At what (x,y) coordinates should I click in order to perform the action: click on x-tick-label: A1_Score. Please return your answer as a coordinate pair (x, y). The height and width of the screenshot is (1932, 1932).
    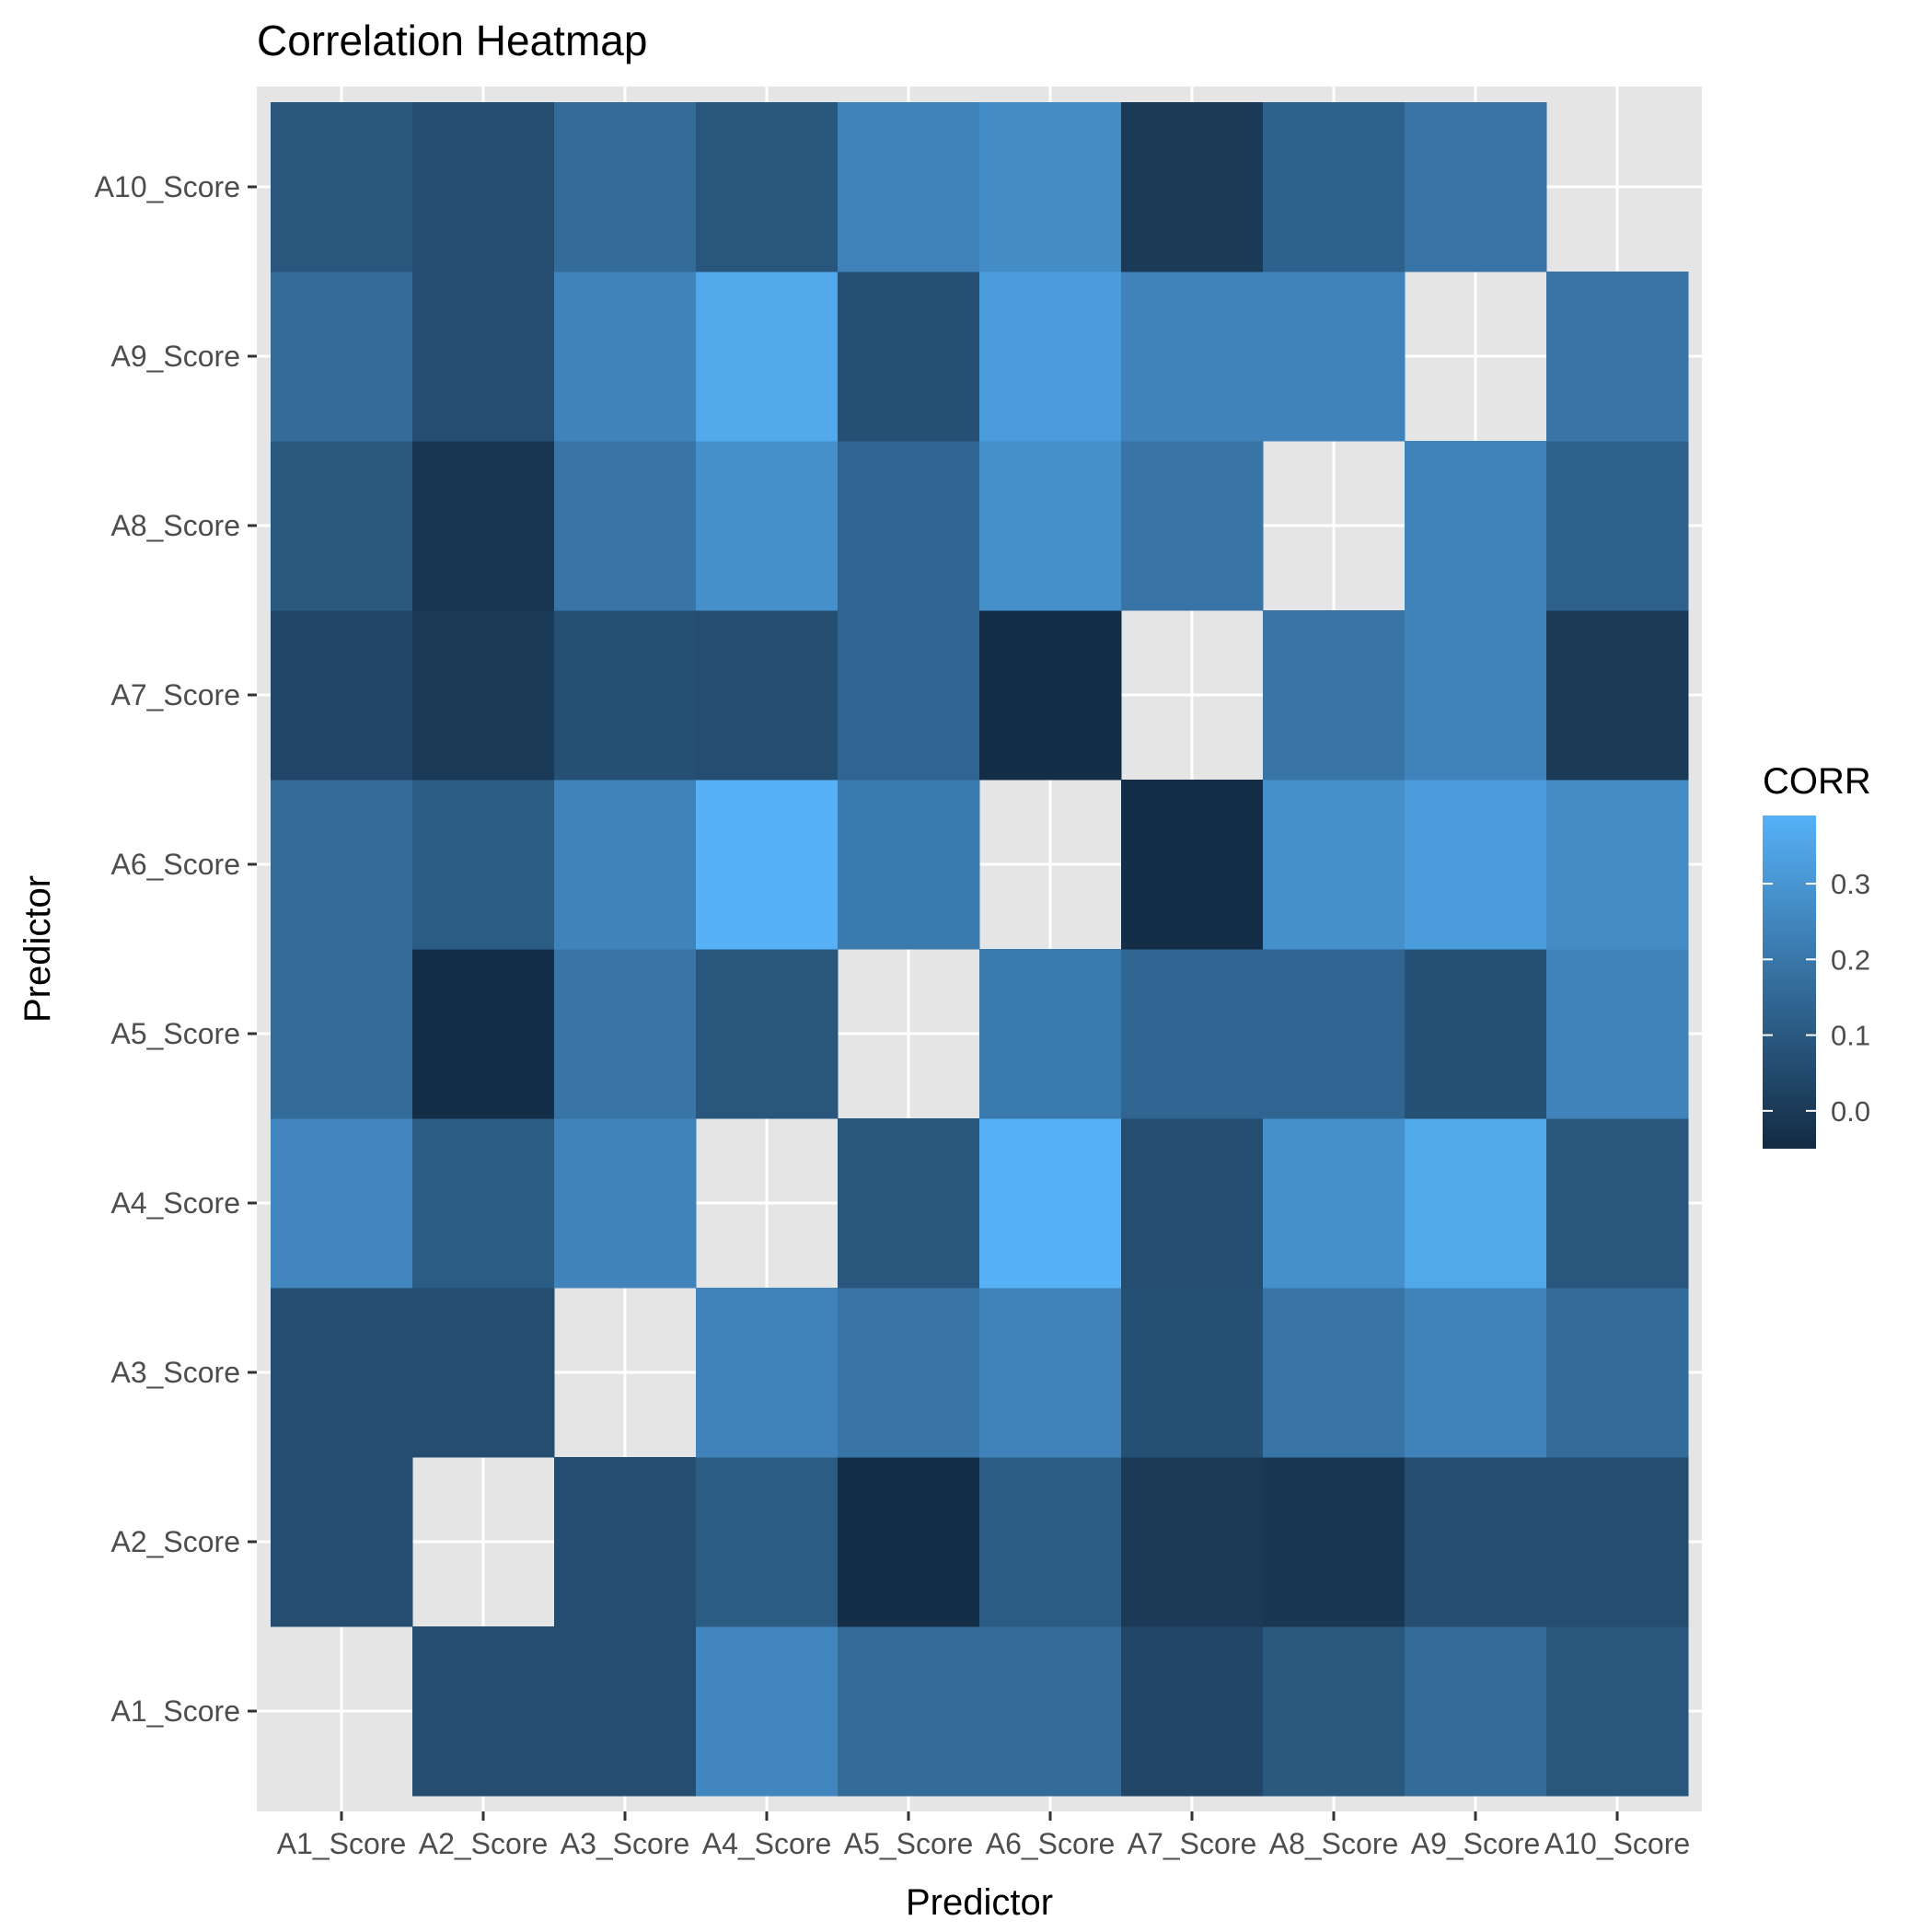
    Looking at the image, I should click on (342, 1844).